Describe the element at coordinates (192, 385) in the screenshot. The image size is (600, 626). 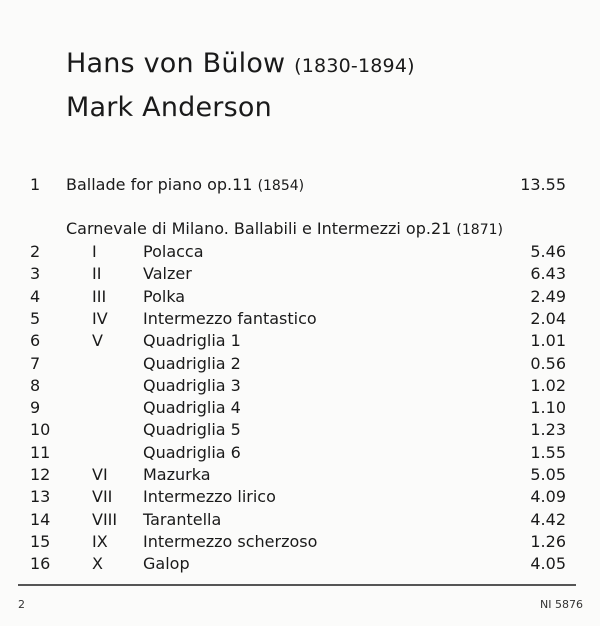
I see `track-title: Quadriglia 3` at that location.